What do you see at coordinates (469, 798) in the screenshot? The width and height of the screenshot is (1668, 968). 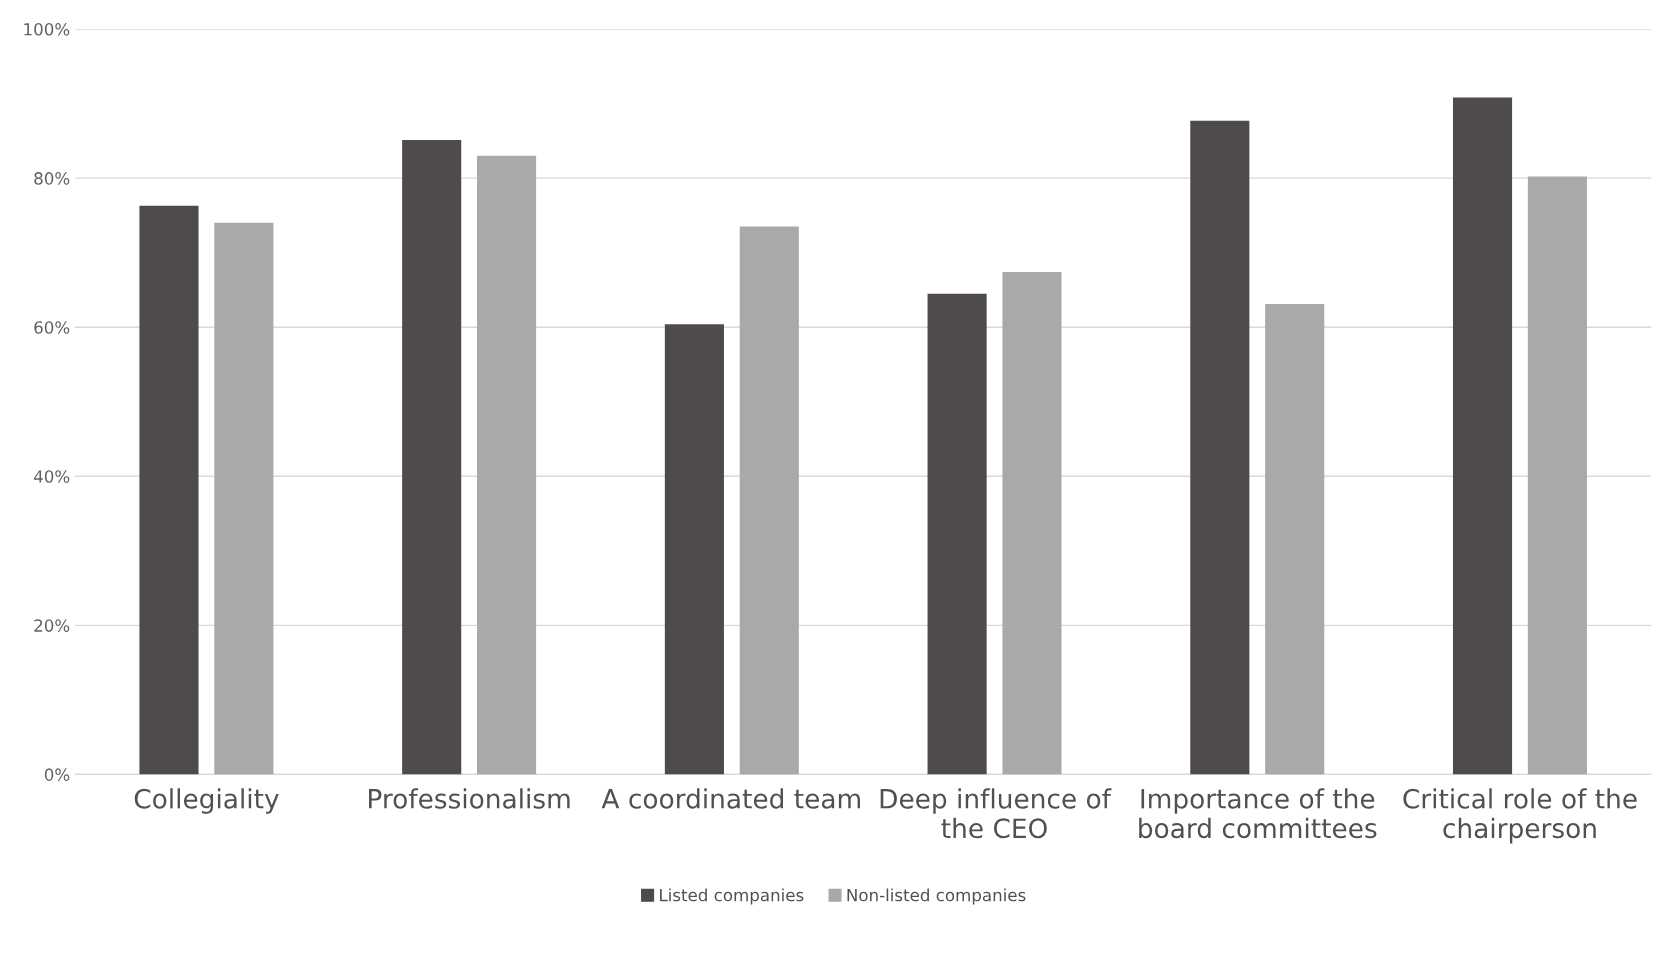 I see `x-tick-label: Professionalism` at bounding box center [469, 798].